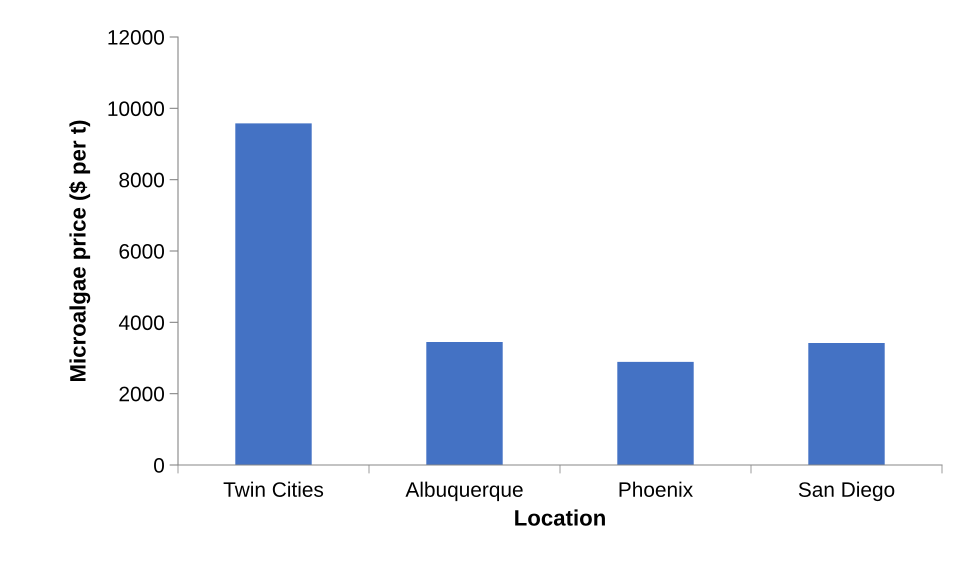 The height and width of the screenshot is (577, 956). What do you see at coordinates (274, 489) in the screenshot?
I see `x-tick-label: Twin Cities` at bounding box center [274, 489].